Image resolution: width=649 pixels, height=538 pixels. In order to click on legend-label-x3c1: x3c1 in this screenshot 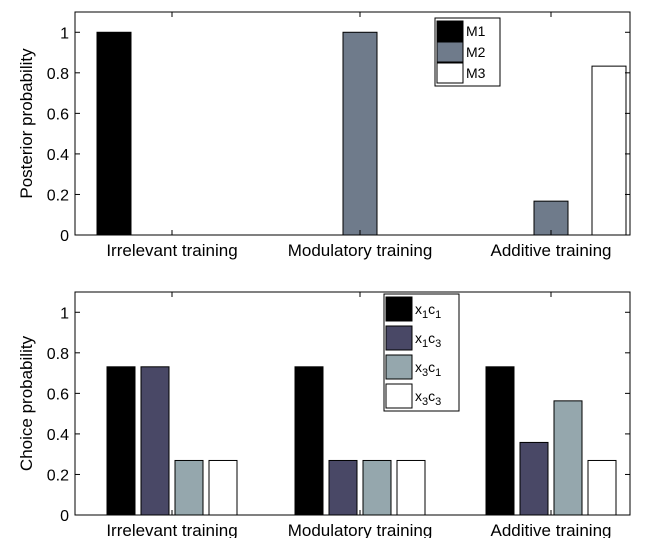, I will do `click(428, 369)`.